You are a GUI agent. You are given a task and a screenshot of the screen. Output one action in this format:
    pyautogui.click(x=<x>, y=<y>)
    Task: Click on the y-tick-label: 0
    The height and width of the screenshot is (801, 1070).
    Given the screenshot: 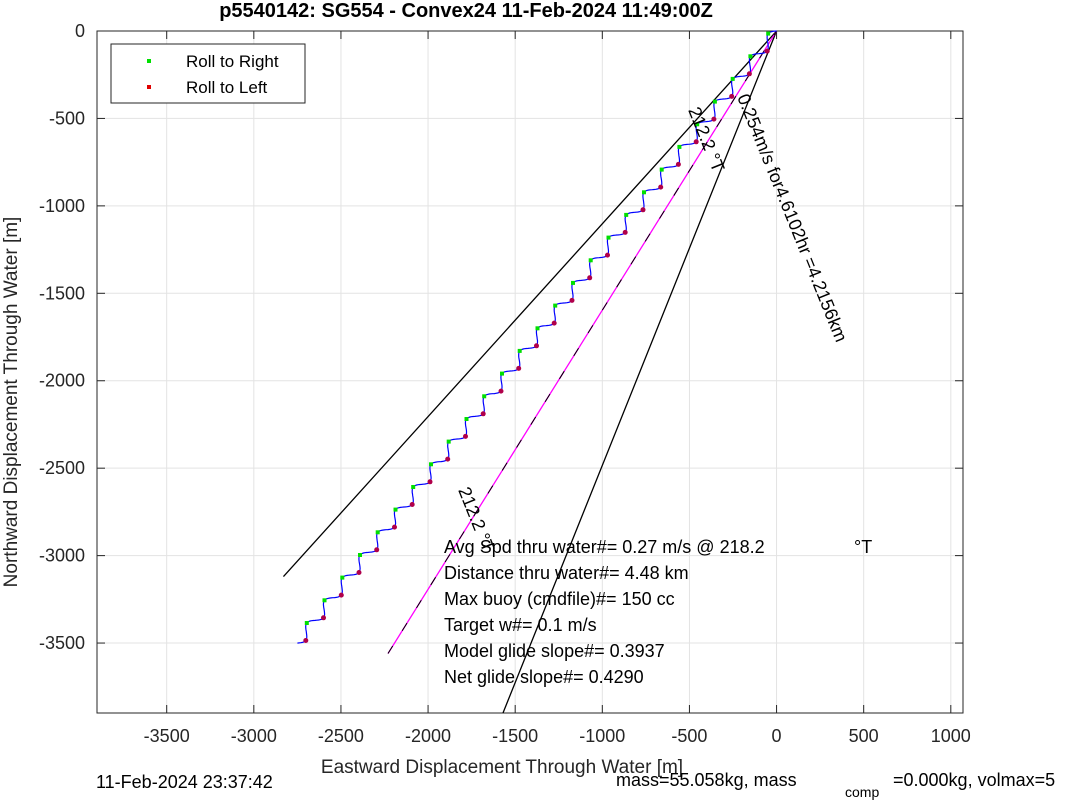 What is the action you would take?
    pyautogui.click(x=80, y=31)
    